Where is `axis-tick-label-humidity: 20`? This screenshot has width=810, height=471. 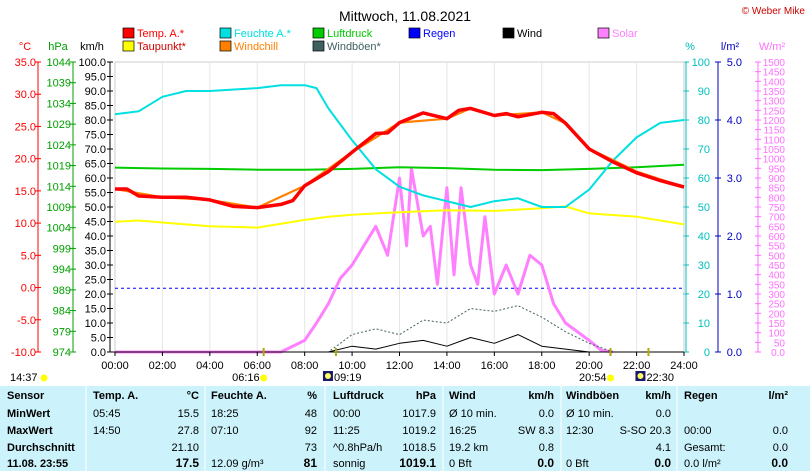 axis-tick-label-humidity: 20 is located at coordinates (704, 295).